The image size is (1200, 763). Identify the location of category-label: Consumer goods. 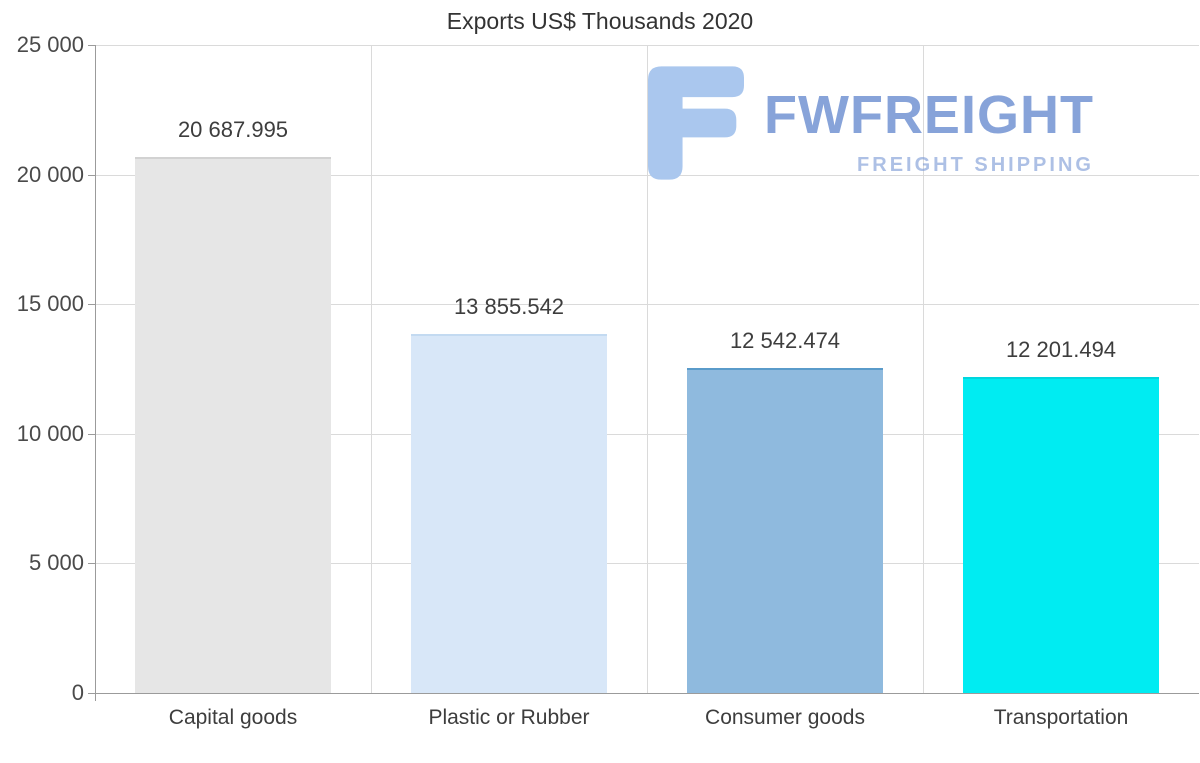
(785, 717).